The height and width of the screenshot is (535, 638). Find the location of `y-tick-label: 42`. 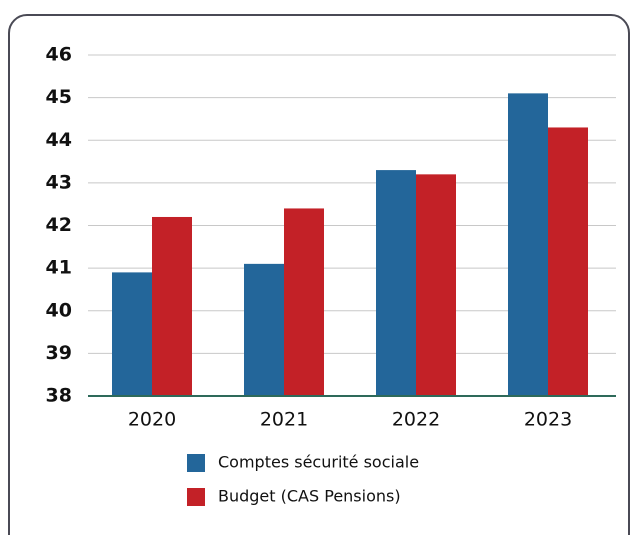

y-tick-label: 42 is located at coordinates (59, 225).